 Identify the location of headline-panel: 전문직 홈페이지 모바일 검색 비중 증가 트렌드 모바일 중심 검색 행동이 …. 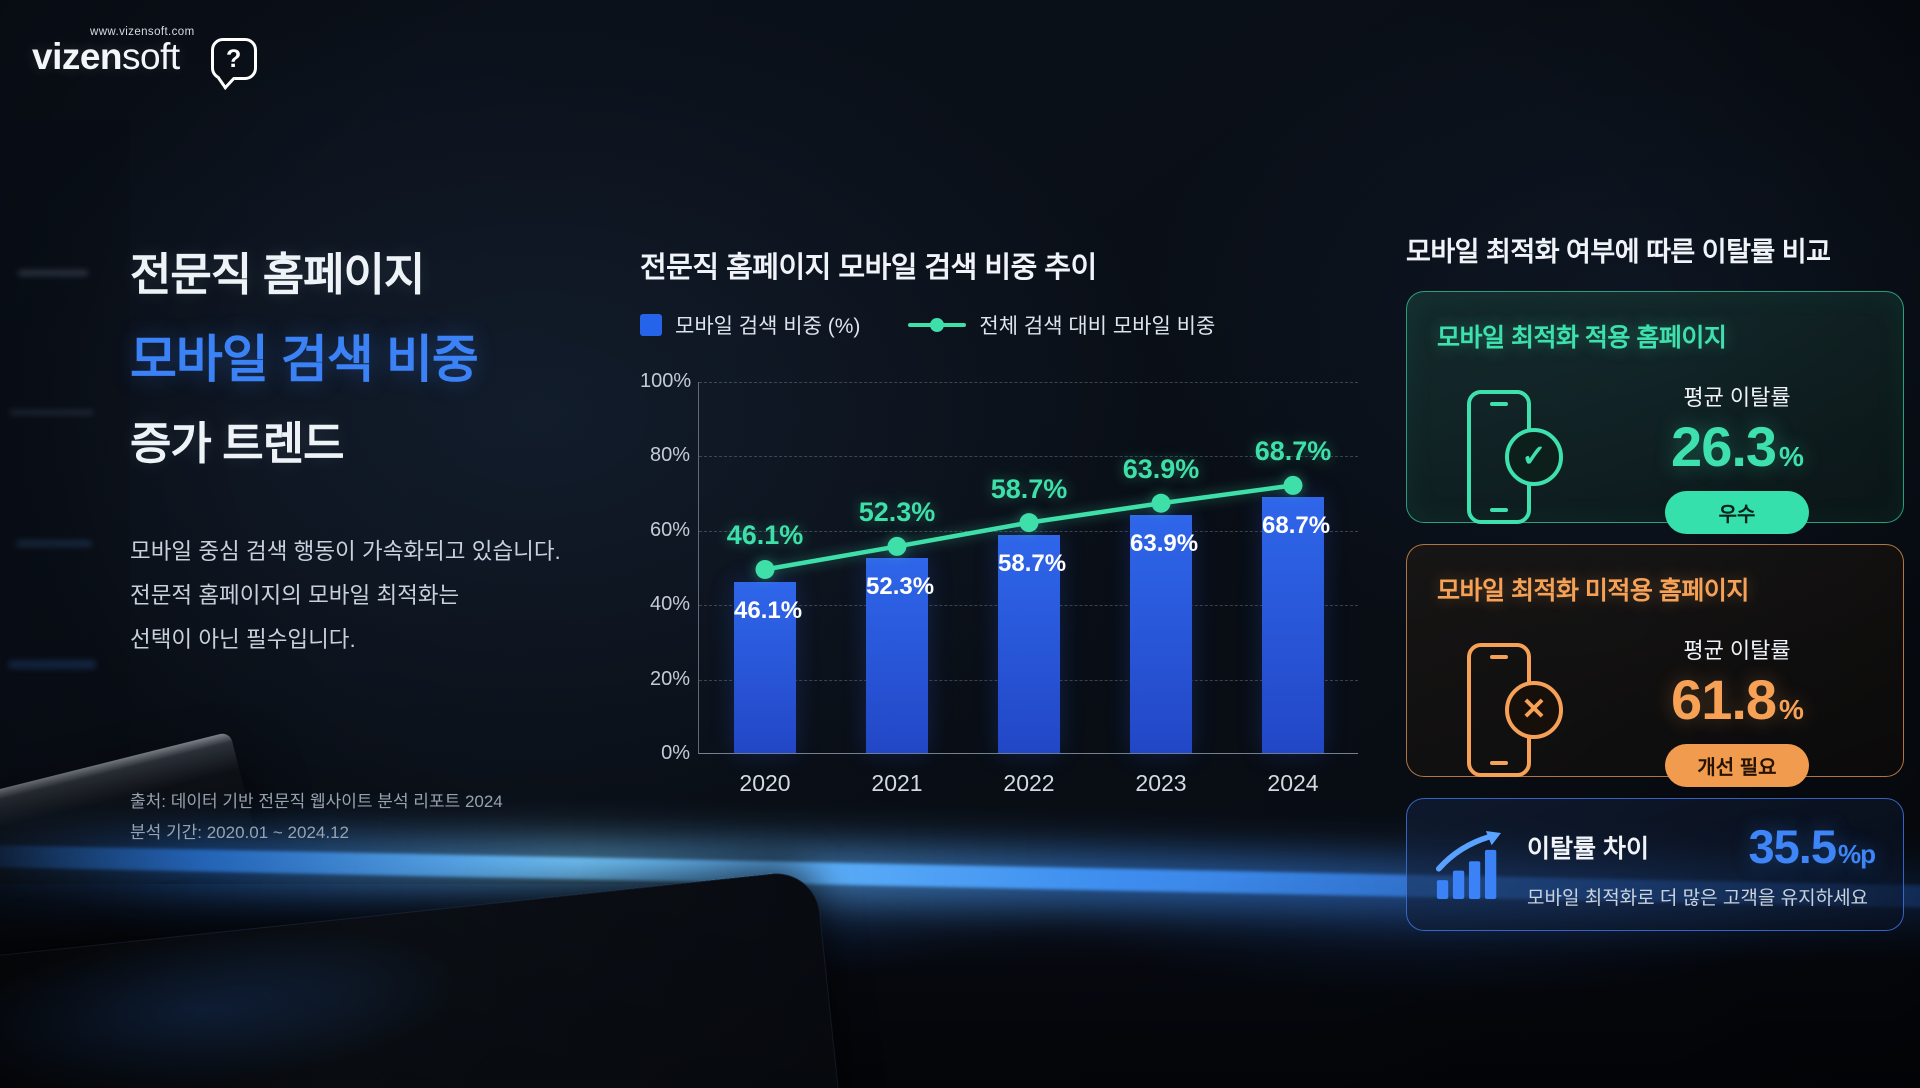
(350, 450).